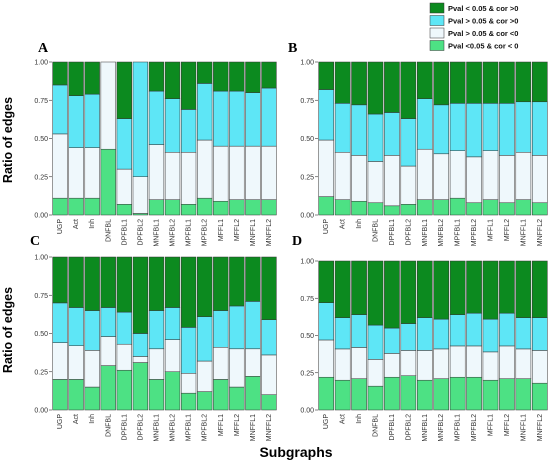  I want to click on b-ytick-label-2: 0.50, so click(307, 139).